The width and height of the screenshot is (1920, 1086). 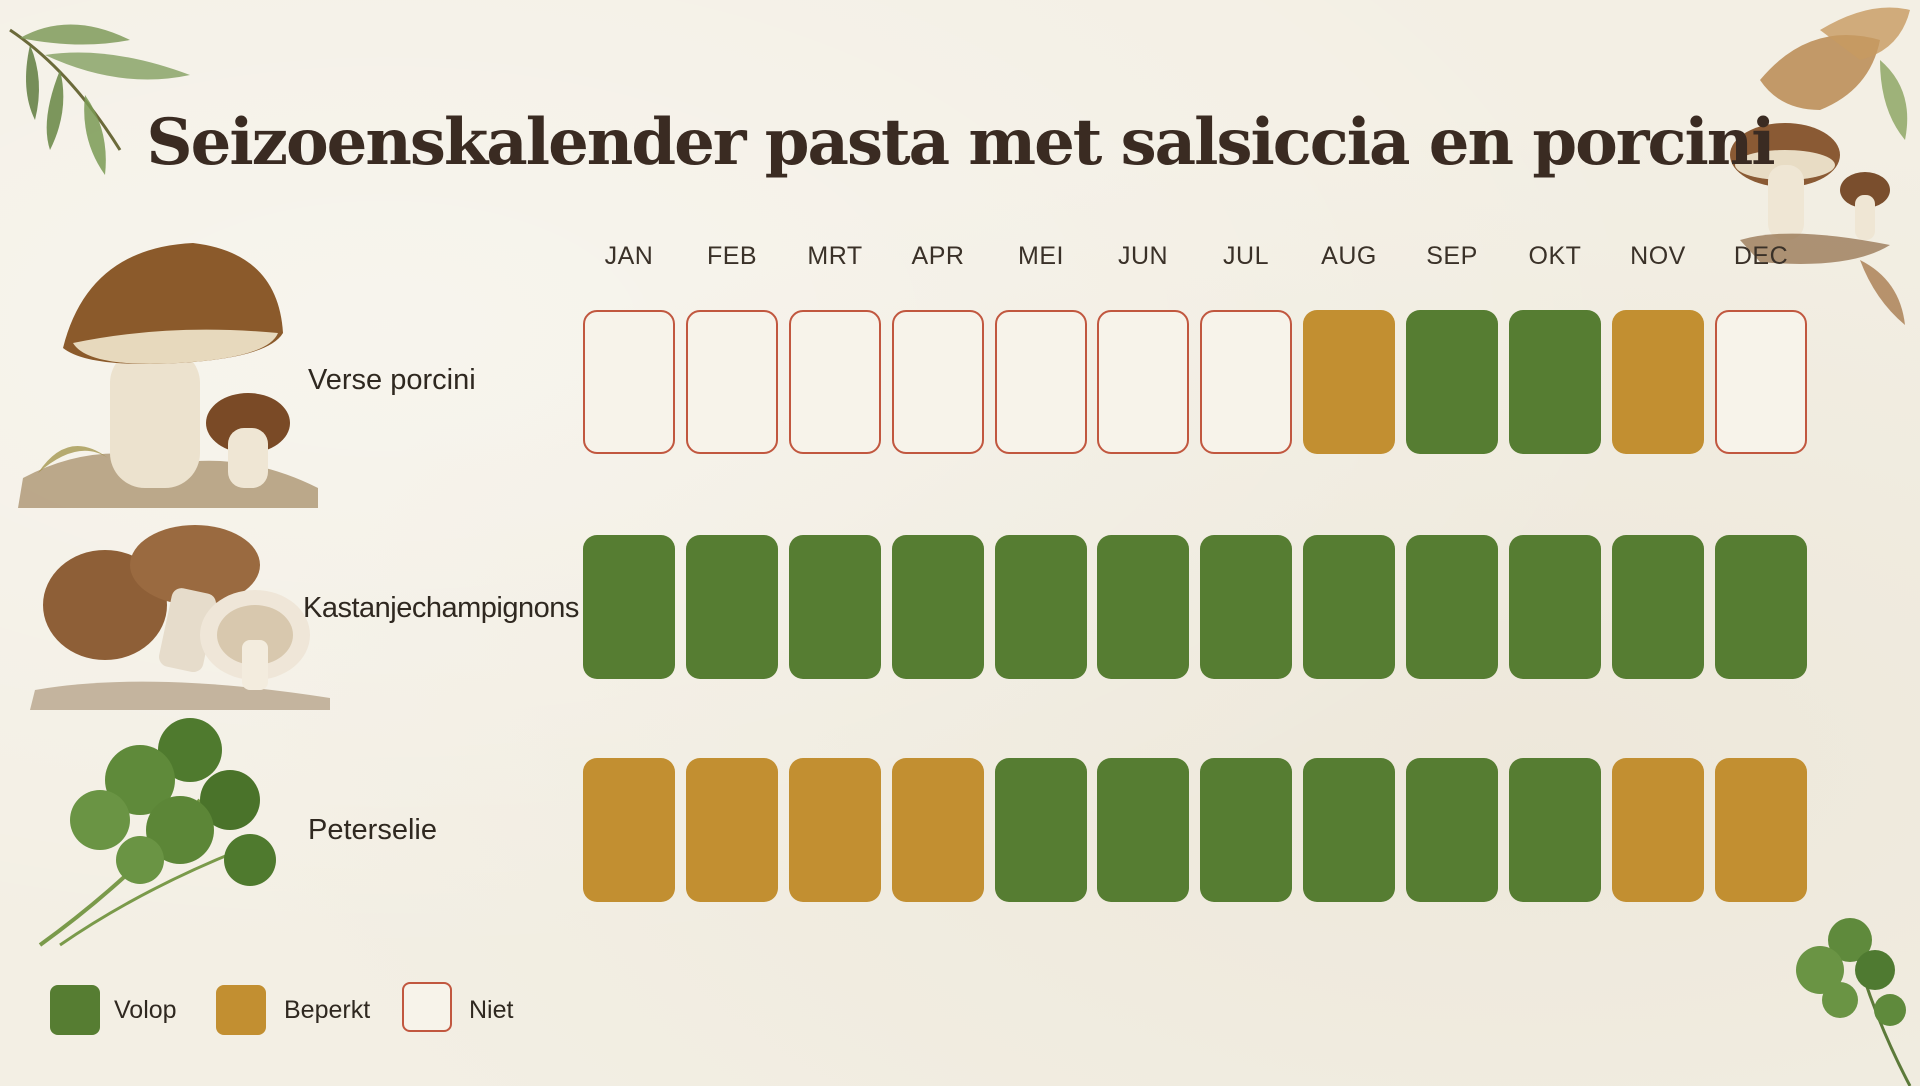 I want to click on parsley-illustration, so click(x=157, y=832).